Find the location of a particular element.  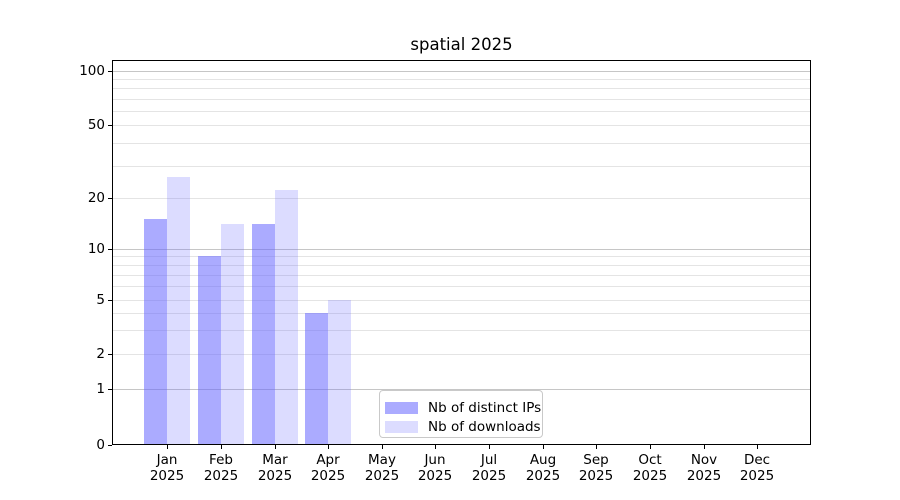

x-tick-label: Feb 2025 is located at coordinates (221, 468).